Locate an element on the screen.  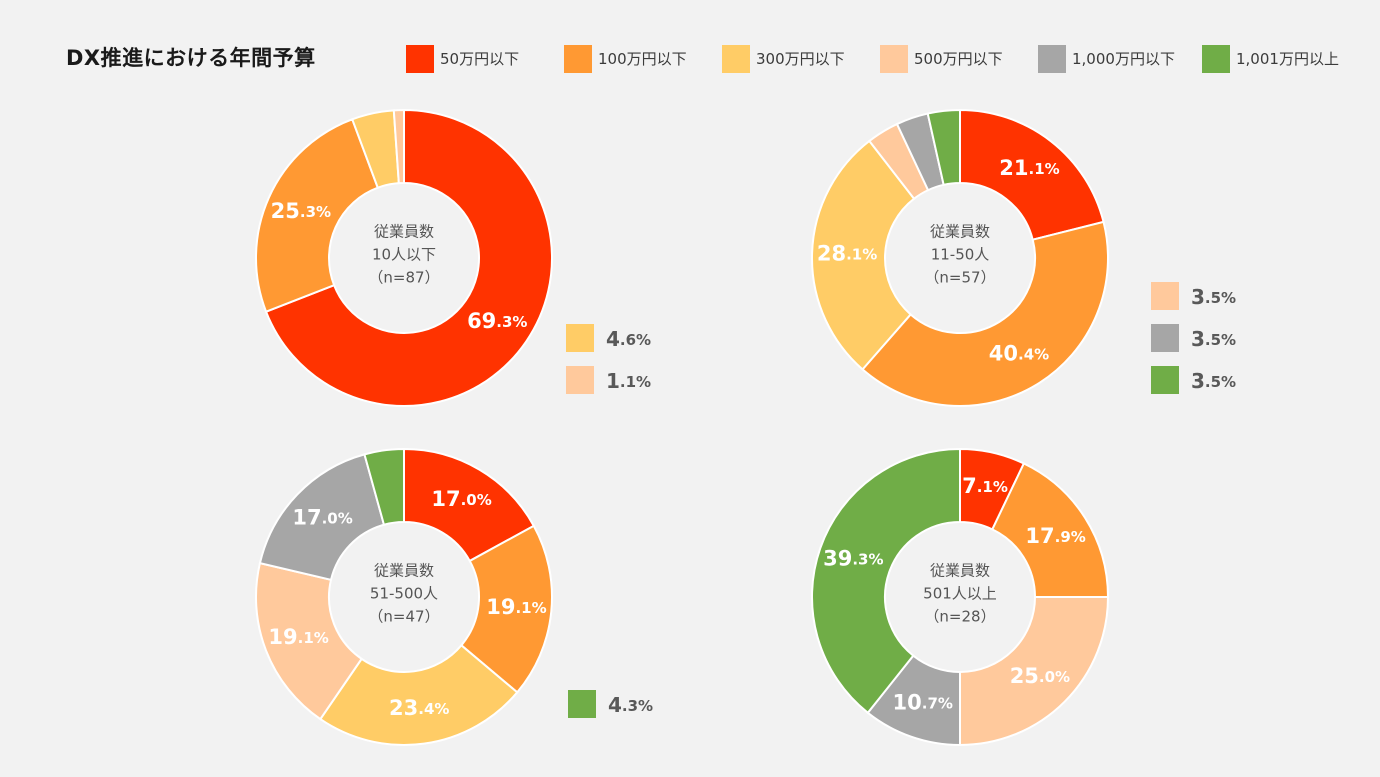
slice-label: 25.3% is located at coordinates (301, 211).